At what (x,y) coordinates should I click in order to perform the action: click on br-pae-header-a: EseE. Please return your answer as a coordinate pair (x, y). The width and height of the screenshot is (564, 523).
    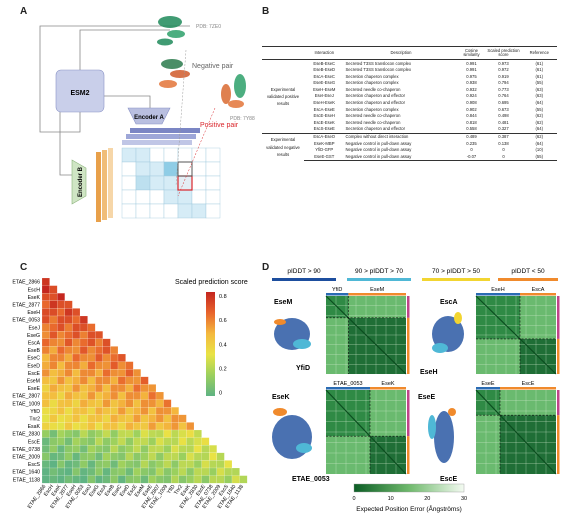
    Looking at the image, I should click on (487, 384).